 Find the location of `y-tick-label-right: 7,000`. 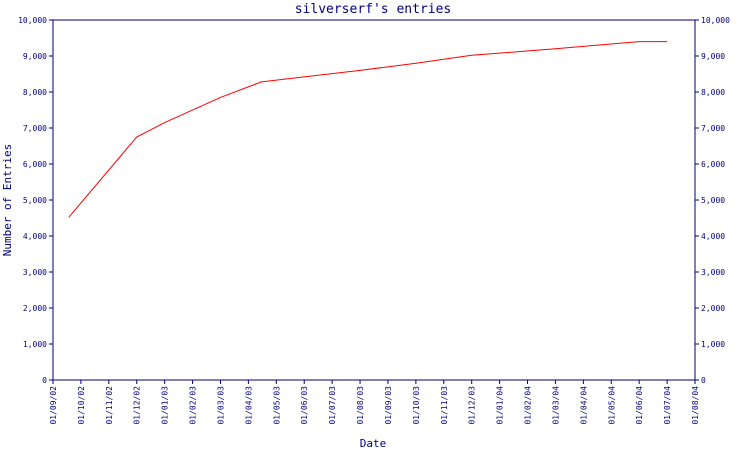

y-tick-label-right: 7,000 is located at coordinates (713, 128).